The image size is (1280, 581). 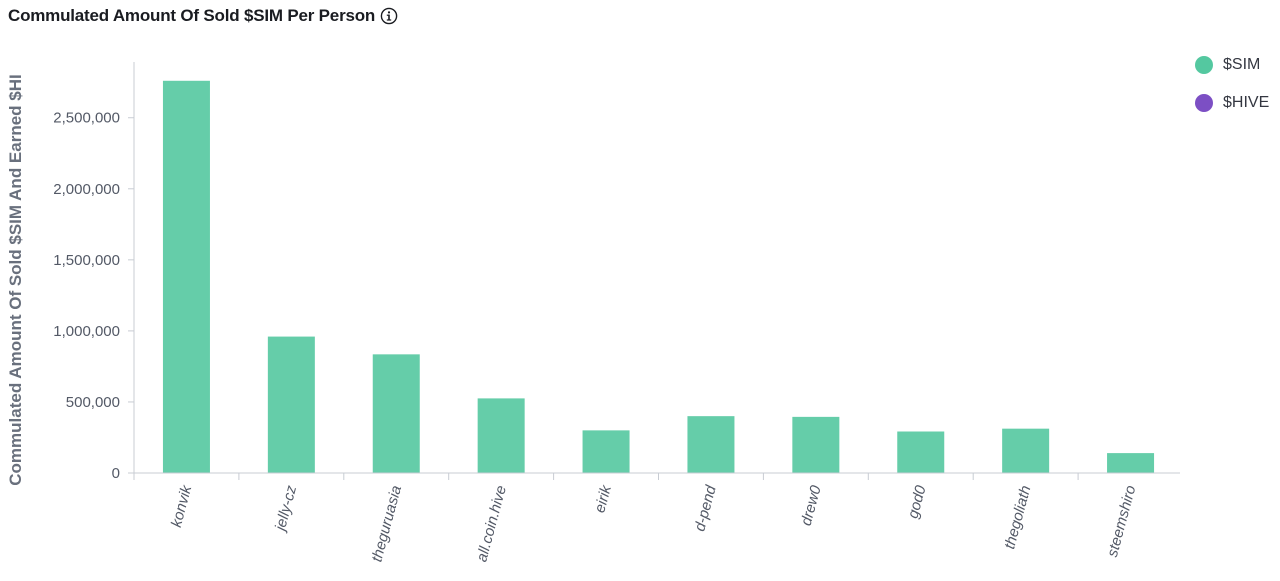 I want to click on x-tick-label: eirik, so click(x=603, y=498).